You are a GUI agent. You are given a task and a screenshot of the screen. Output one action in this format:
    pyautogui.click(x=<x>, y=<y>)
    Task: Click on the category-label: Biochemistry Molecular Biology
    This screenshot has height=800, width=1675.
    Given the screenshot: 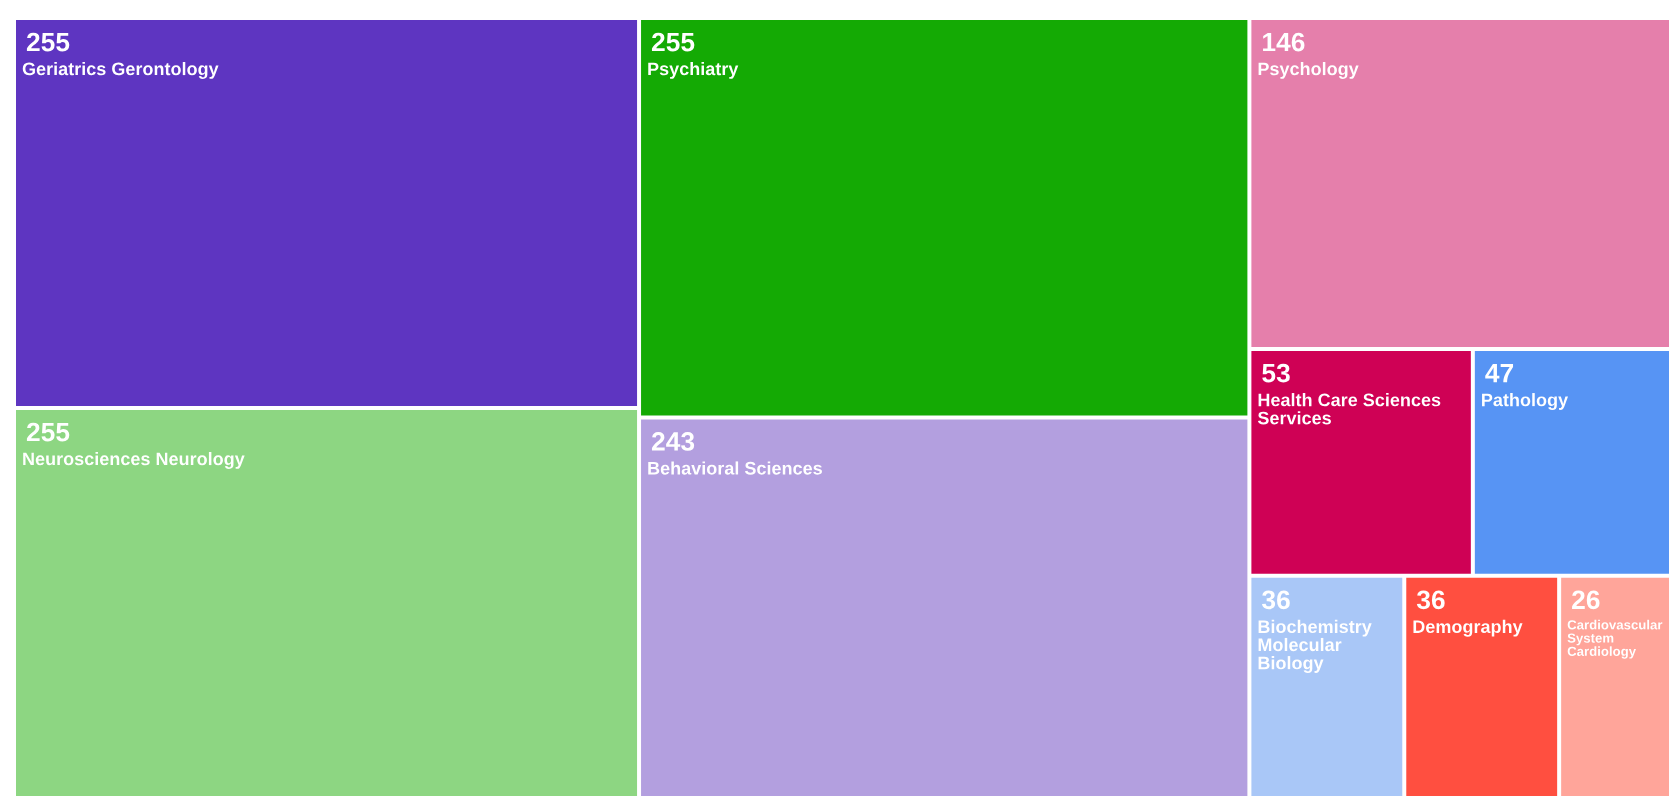 What is the action you would take?
    pyautogui.click(x=1315, y=646)
    